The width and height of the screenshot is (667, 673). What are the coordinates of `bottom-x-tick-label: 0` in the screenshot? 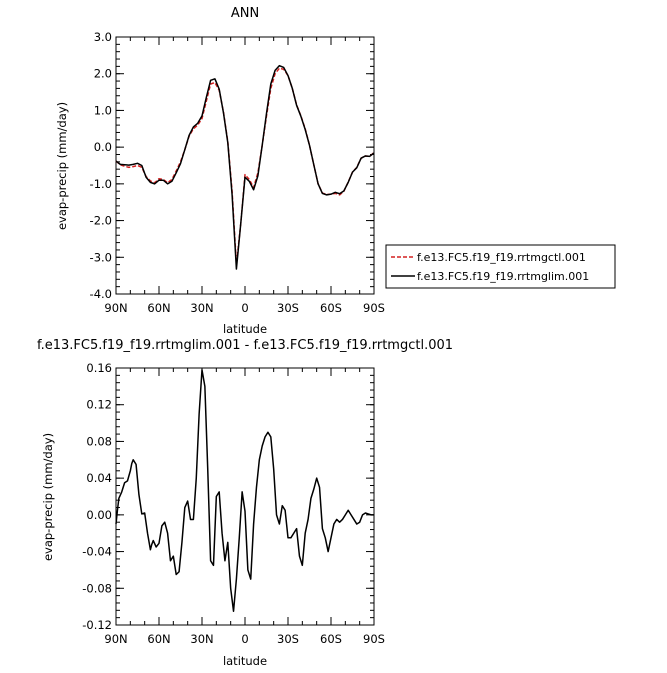 It's located at (244, 639).